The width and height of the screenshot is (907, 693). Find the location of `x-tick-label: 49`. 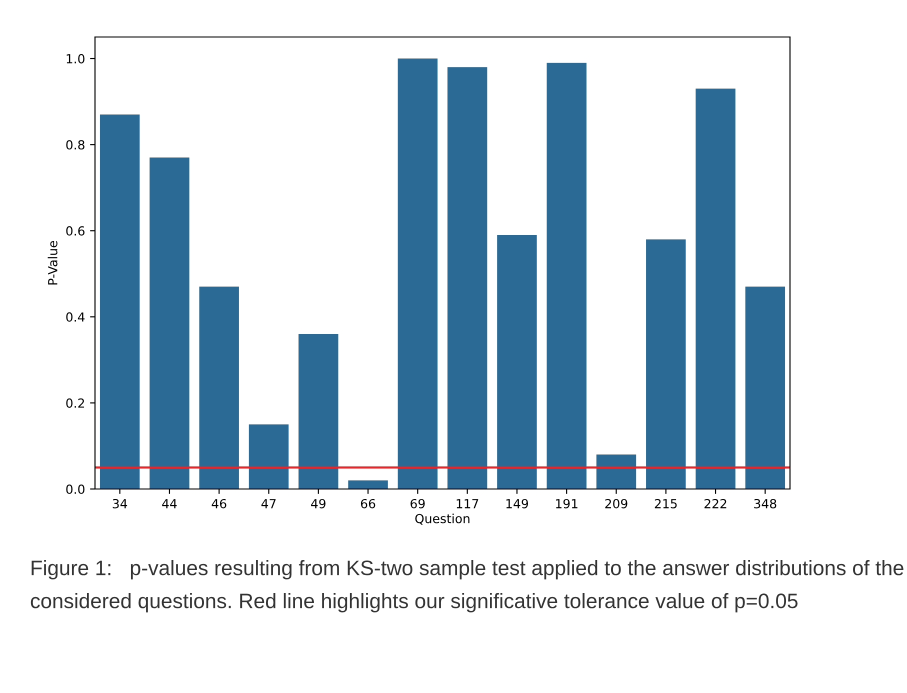

x-tick-label: 49 is located at coordinates (318, 503).